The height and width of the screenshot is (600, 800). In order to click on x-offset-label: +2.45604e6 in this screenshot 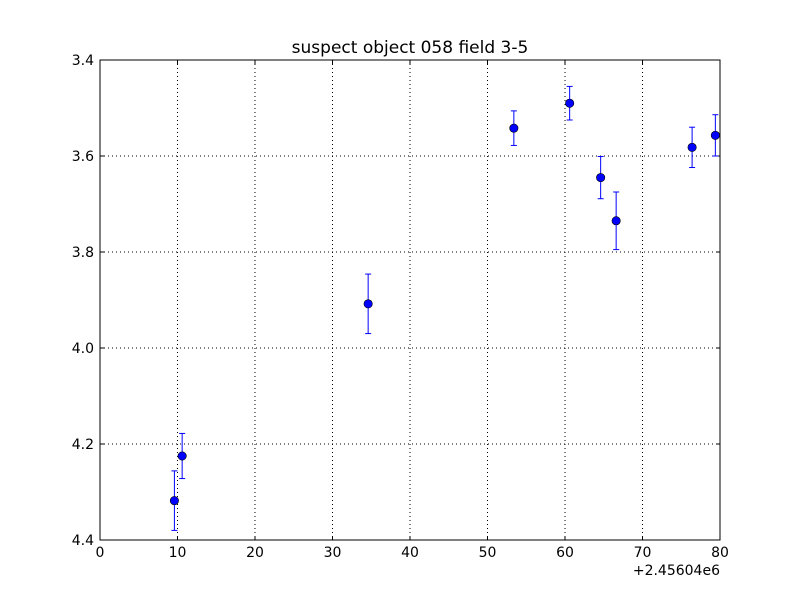, I will do `click(676, 571)`.